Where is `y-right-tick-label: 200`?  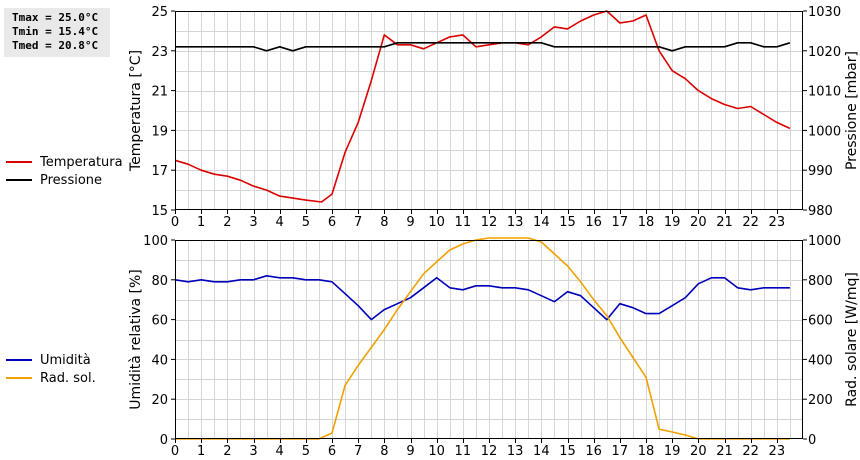
y-right-tick-label: 200 is located at coordinates (820, 400).